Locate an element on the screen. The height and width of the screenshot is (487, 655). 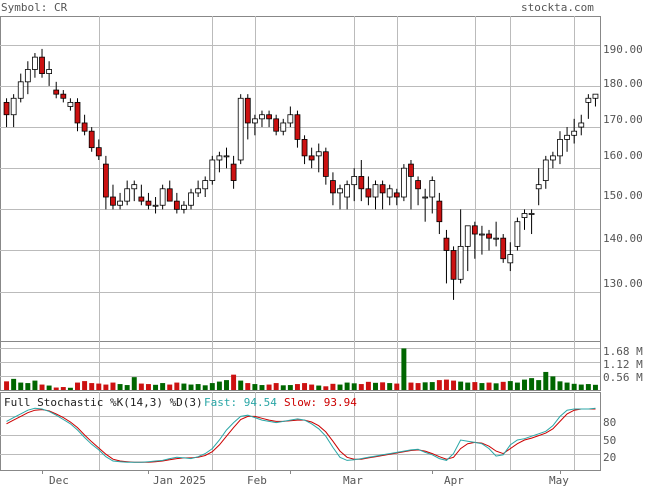
price-tick-label: 180.00 is located at coordinates (623, 83).